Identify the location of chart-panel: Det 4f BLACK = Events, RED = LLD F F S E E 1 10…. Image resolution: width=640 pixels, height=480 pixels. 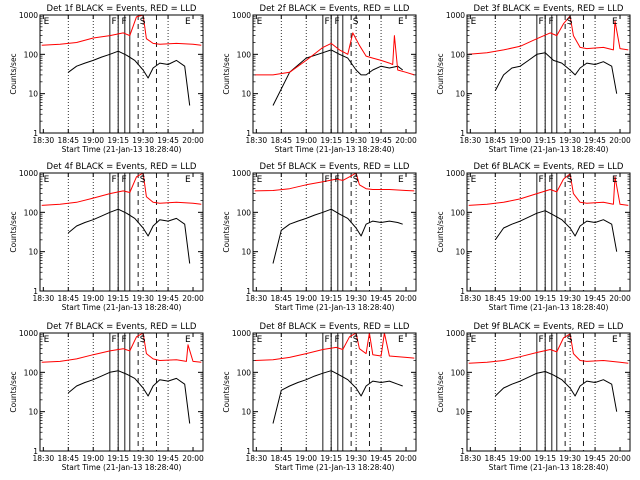
(106, 237).